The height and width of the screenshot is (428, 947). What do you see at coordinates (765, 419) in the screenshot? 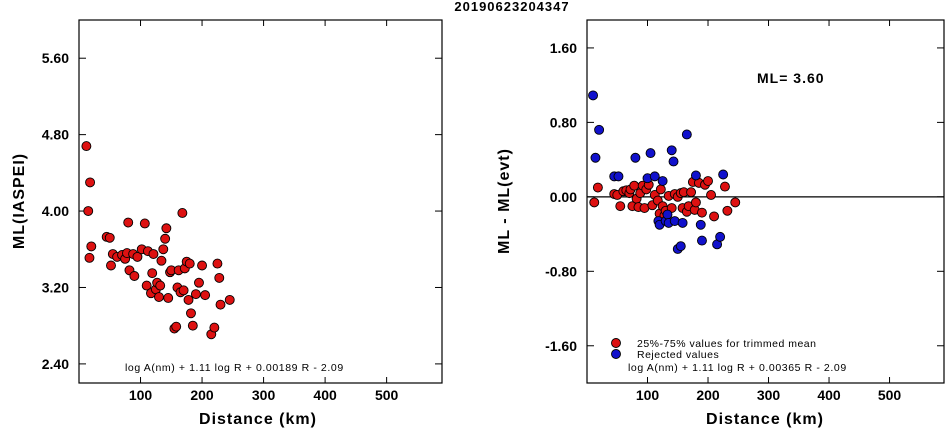
I see `right-x-axis-label: Distance (km)` at bounding box center [765, 419].